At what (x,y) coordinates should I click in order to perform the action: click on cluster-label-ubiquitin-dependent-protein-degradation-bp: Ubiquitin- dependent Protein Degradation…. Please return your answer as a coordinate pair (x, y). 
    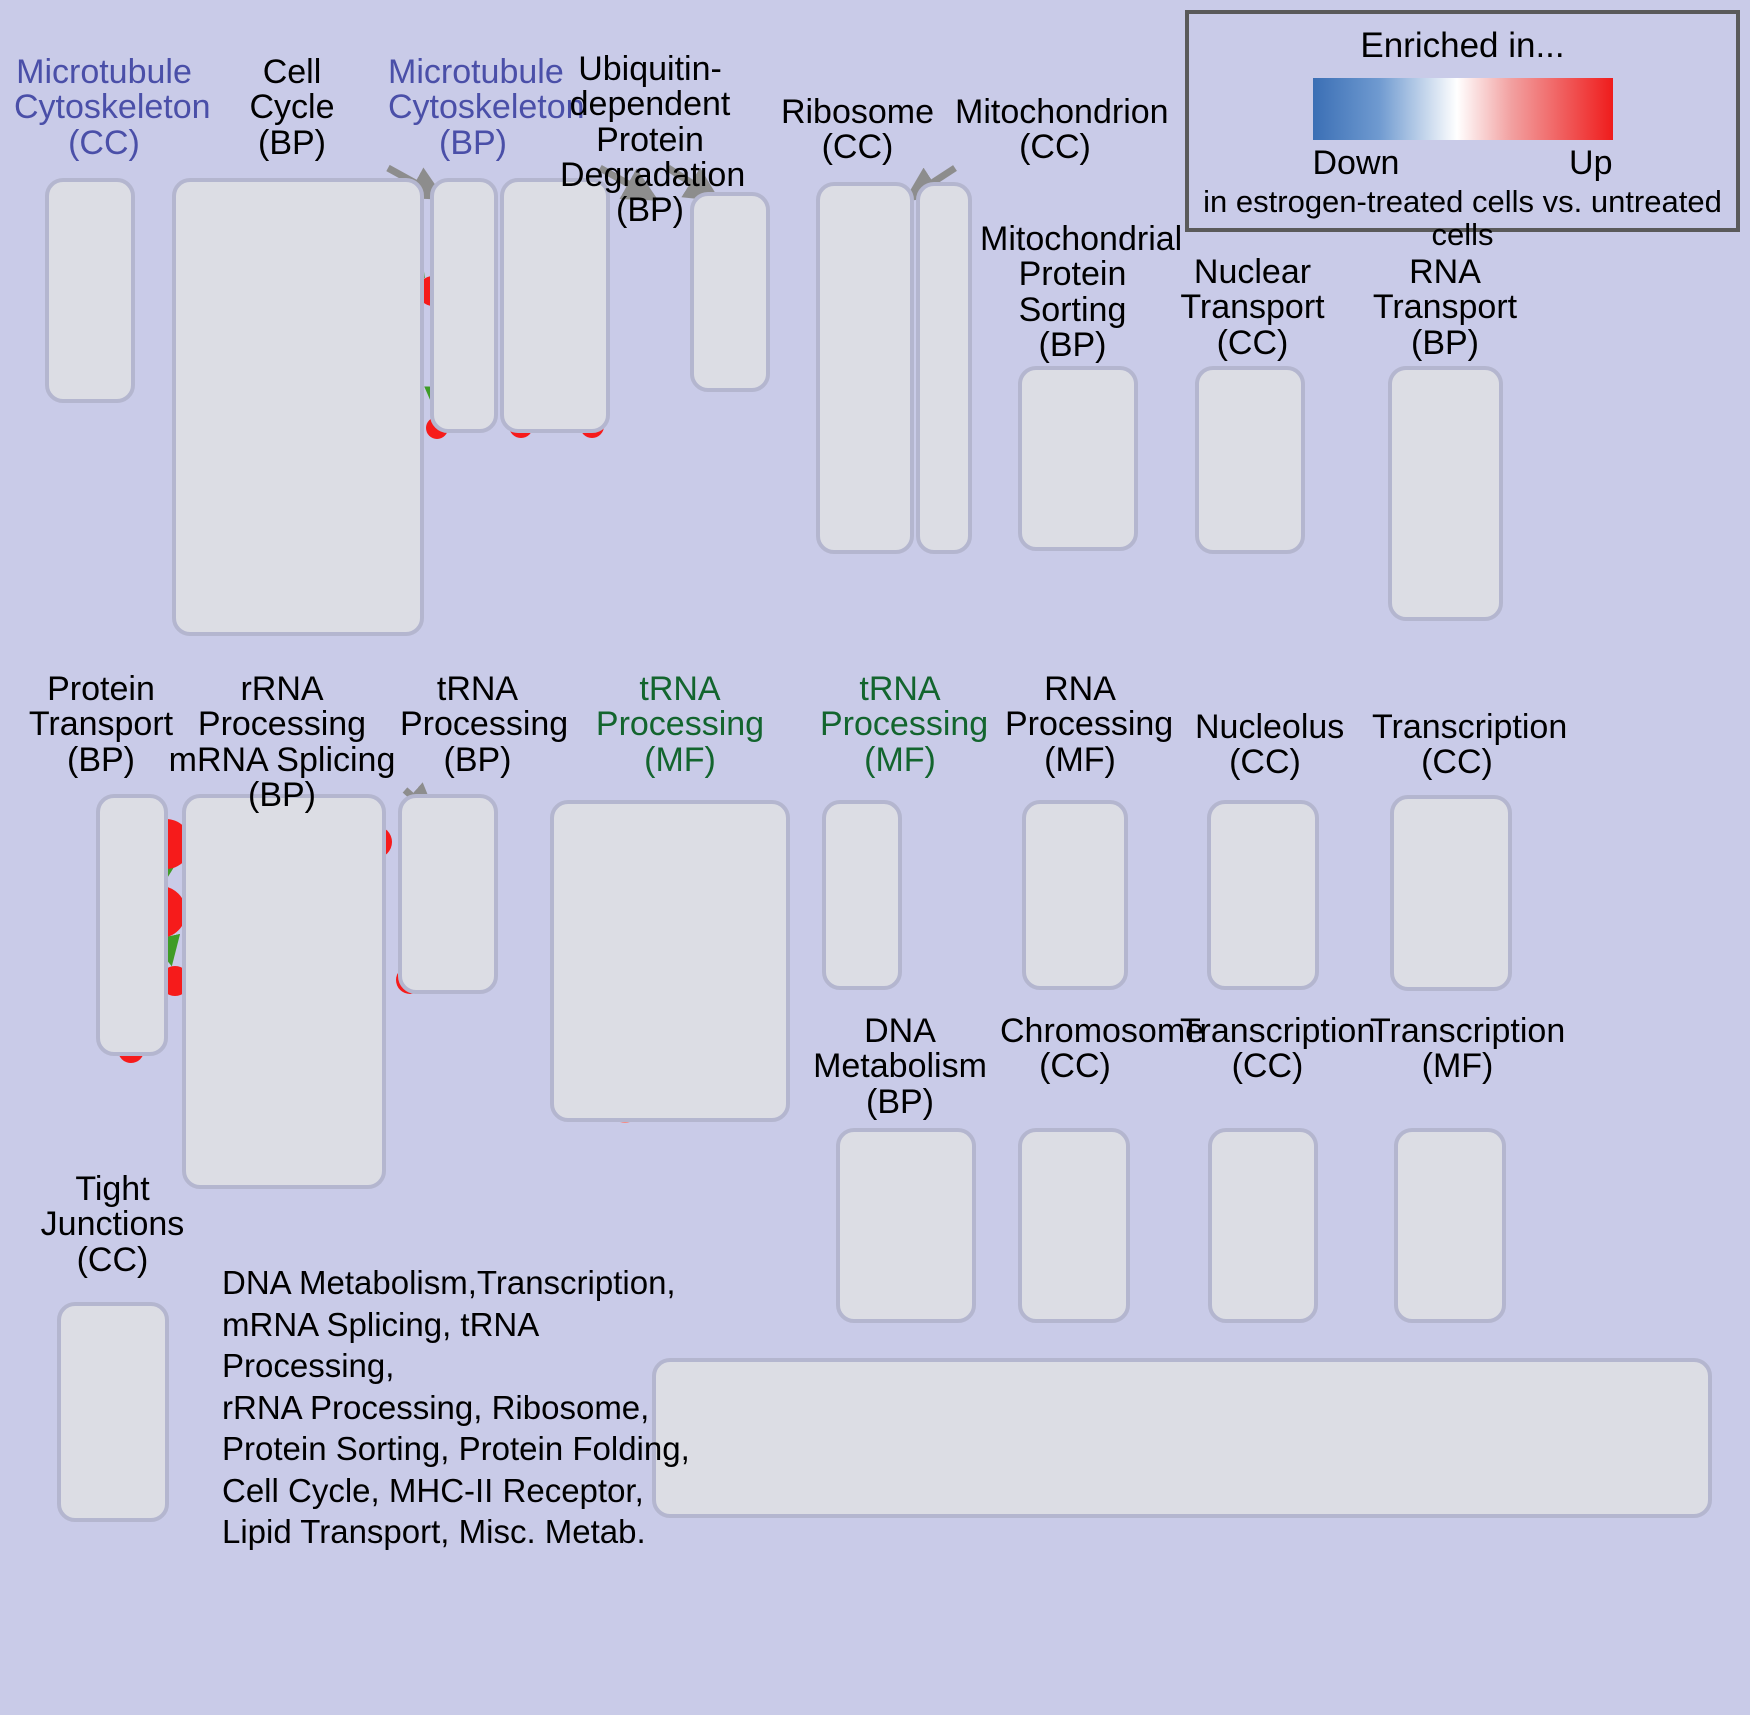
    Looking at the image, I should click on (653, 140).